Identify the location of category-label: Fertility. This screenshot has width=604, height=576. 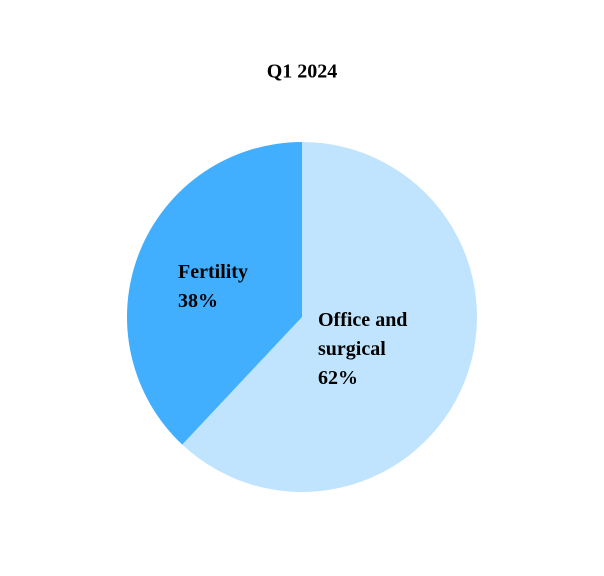
(213, 272).